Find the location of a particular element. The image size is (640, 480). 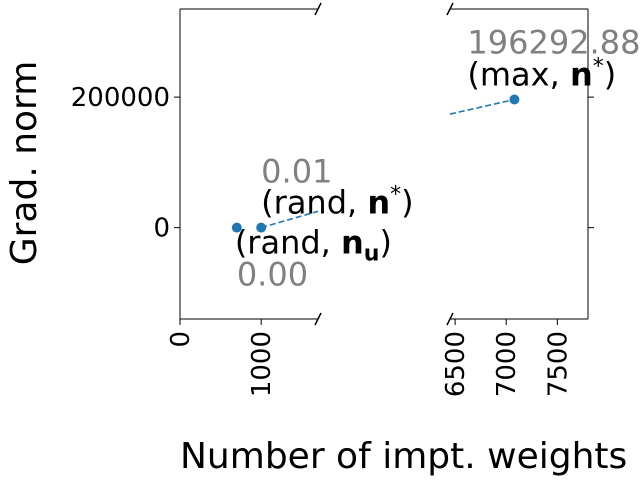

point-label-text: (max, is located at coordinates (518, 75).